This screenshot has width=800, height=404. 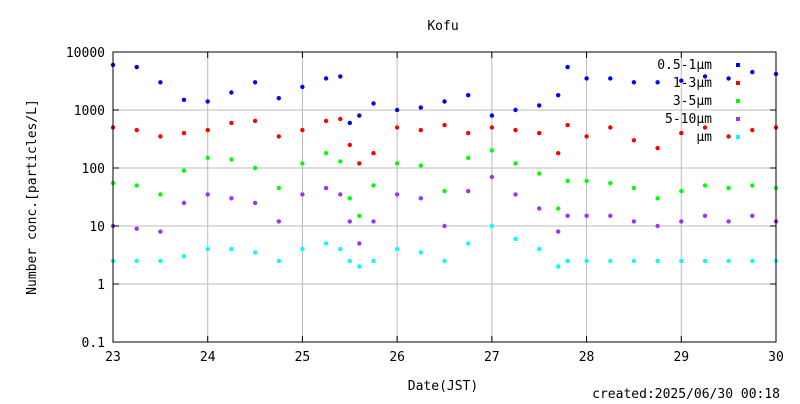 What do you see at coordinates (397, 357) in the screenshot?
I see `x-tick-label: 26` at bounding box center [397, 357].